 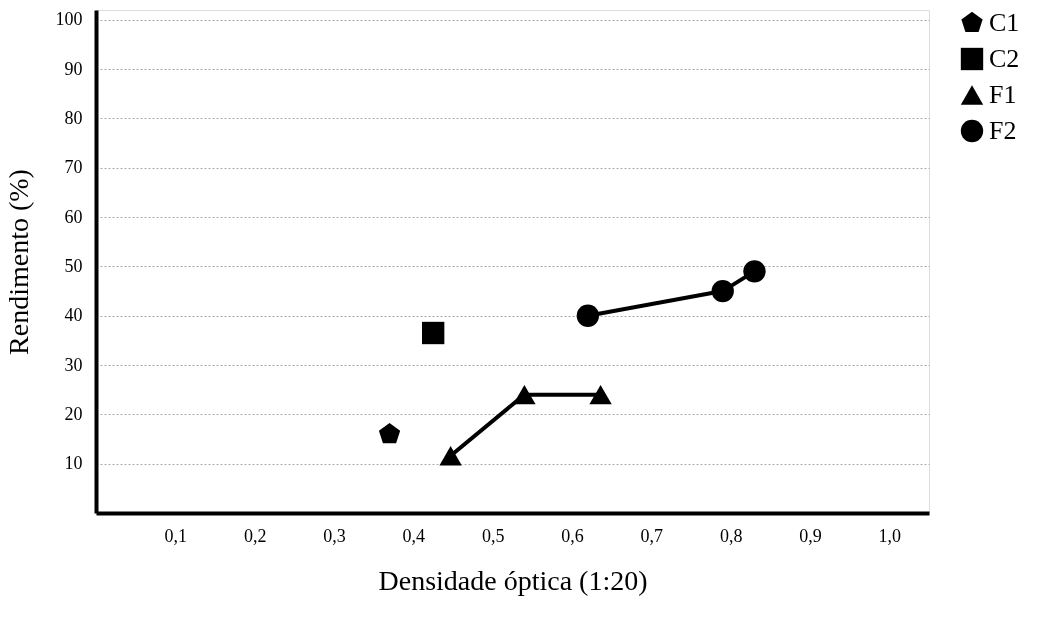 What do you see at coordinates (513, 580) in the screenshot?
I see `x-axis-title: Densidade óptica (1:20)` at bounding box center [513, 580].